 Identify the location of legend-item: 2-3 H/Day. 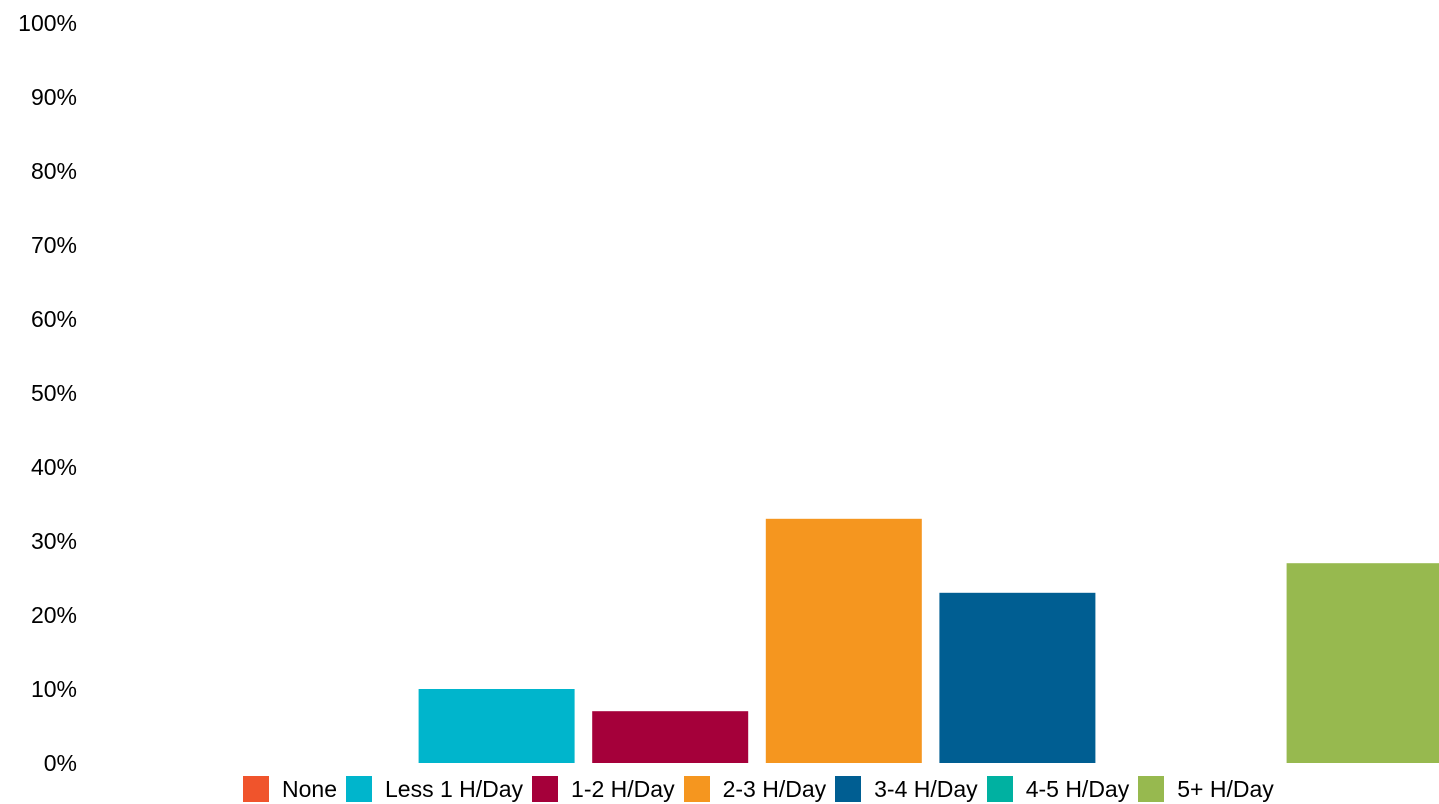
(755, 789).